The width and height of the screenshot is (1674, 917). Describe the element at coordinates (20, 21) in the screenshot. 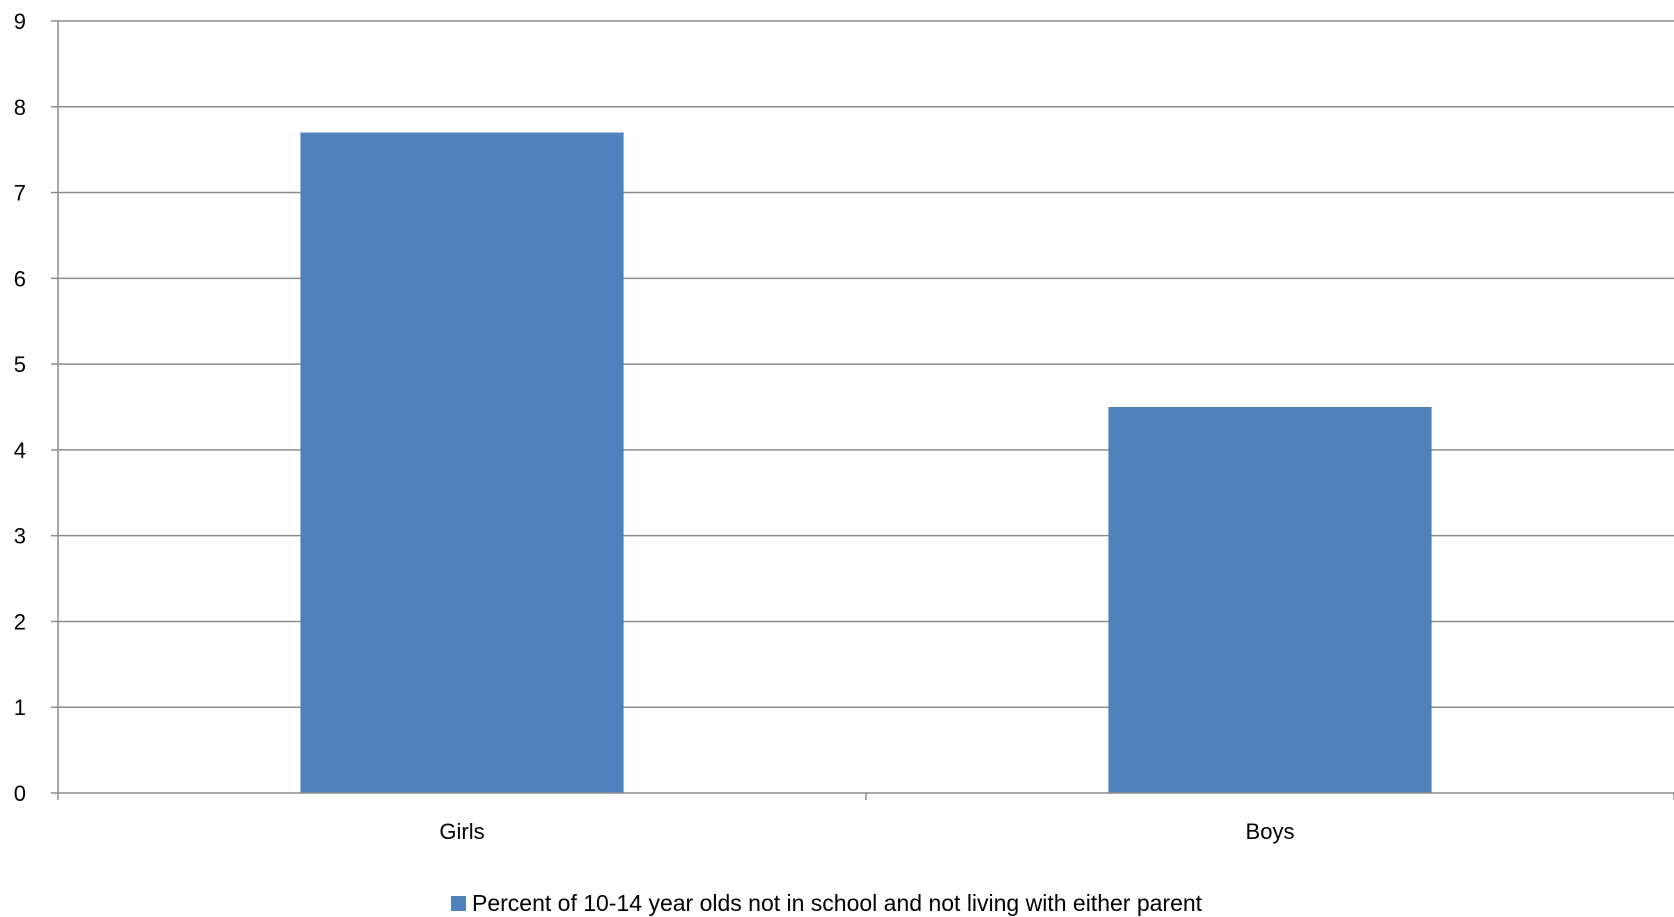

I see `y-tick-label: 9` at that location.